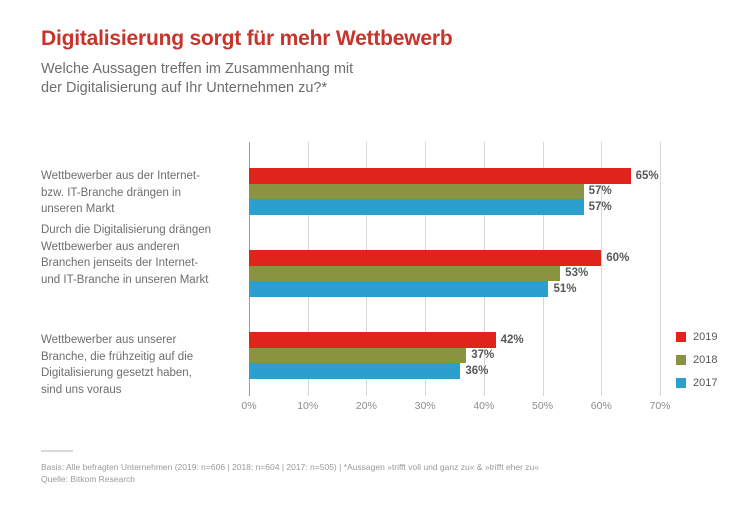 Image resolution: width=744 pixels, height=510 pixels. I want to click on x-axis-tick-label: 0%, so click(249, 406).